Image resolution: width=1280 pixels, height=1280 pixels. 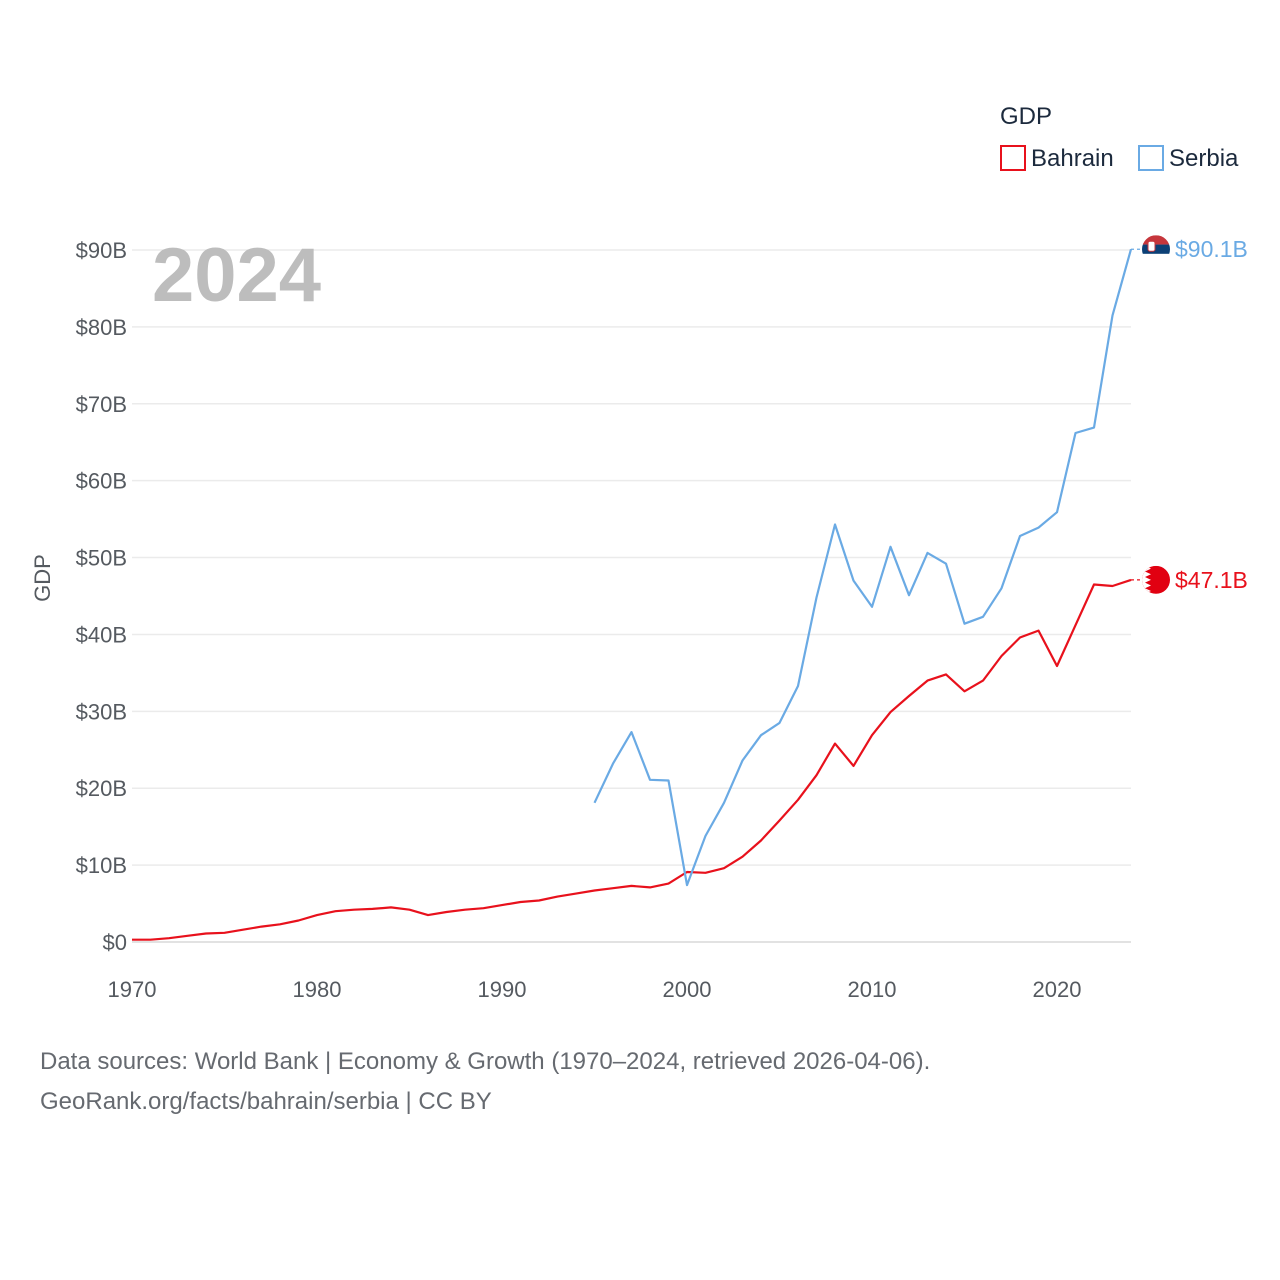 I want to click on y-tick-label: $60B, so click(x=101, y=481).